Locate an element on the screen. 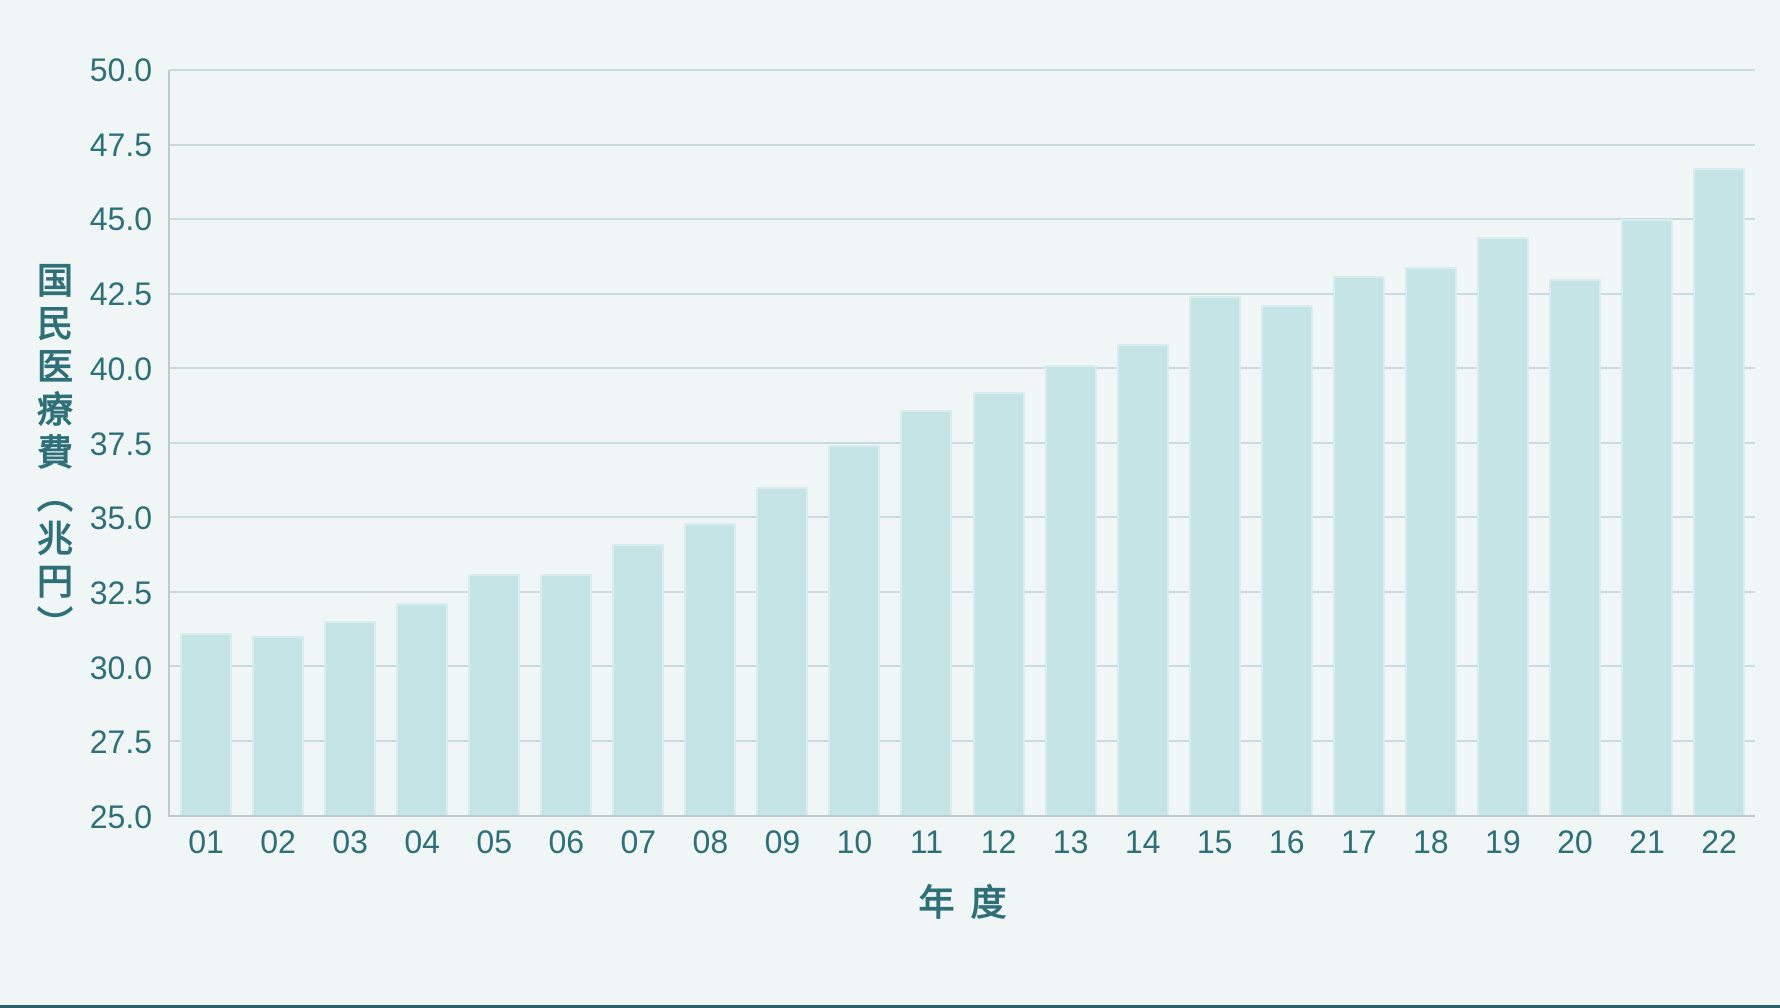  x-tick-label: 05 is located at coordinates (494, 842).